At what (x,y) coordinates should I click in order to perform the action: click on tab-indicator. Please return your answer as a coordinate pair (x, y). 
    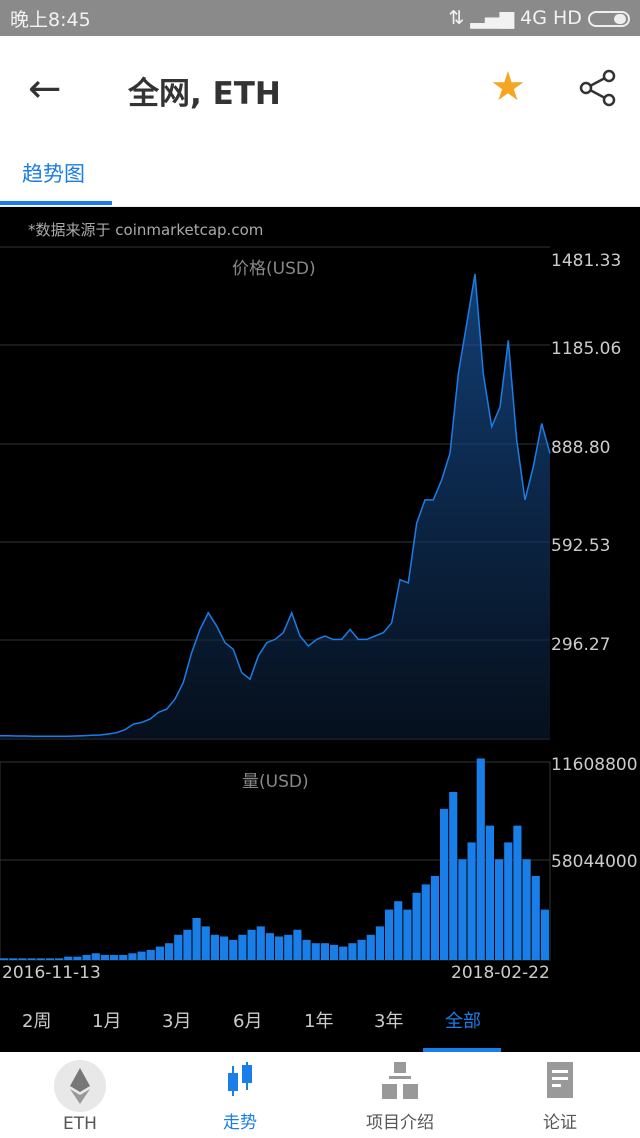
    Looking at the image, I should click on (56, 203).